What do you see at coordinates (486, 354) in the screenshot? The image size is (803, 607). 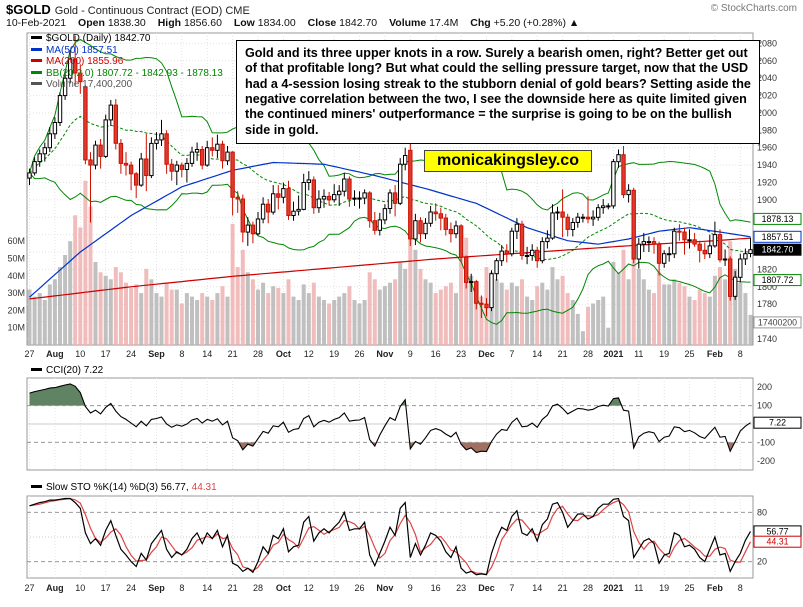 I see `svg-text: Dec` at bounding box center [486, 354].